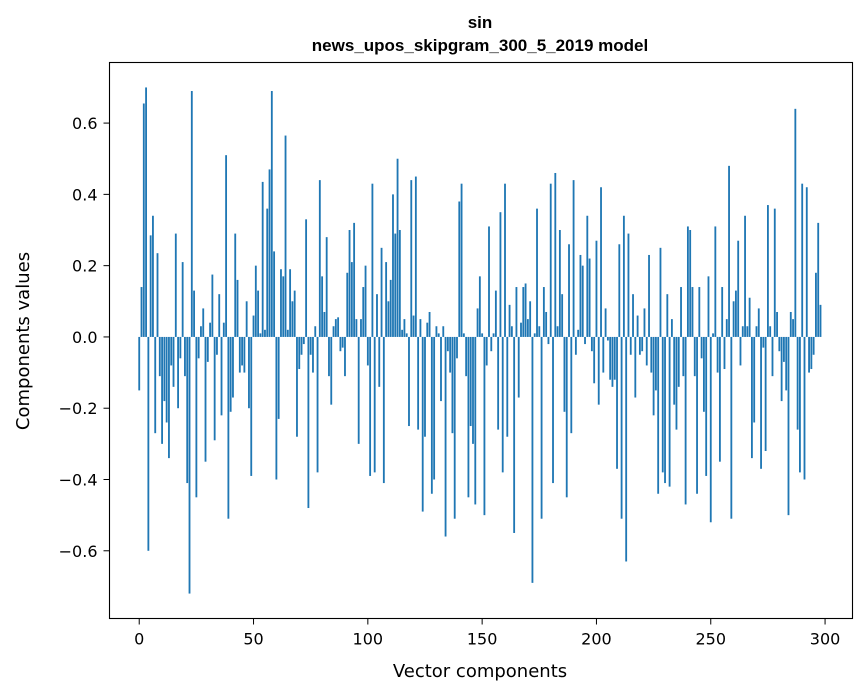 Image resolution: width=867 pixels, height=696 pixels. I want to click on x-tick-label: 0, so click(139, 639).